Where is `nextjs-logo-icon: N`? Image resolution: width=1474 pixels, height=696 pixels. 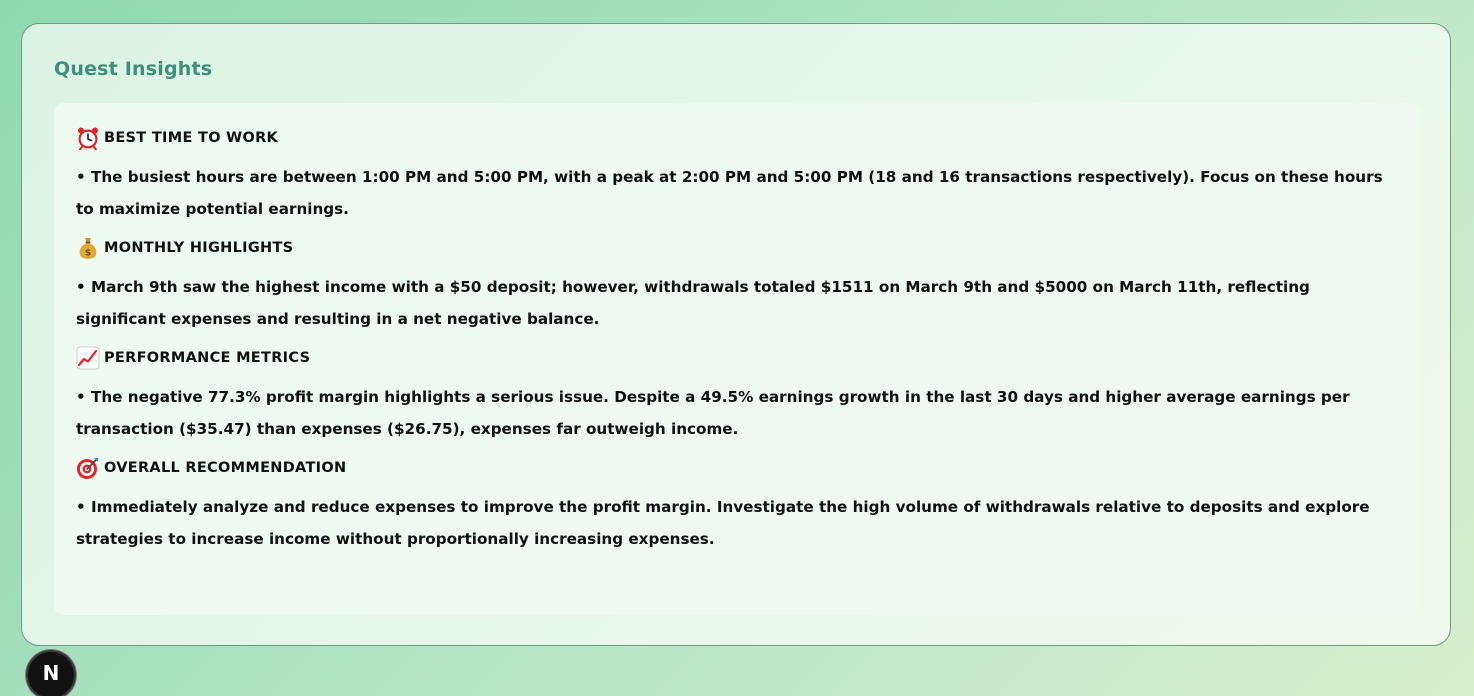
nextjs-logo-icon: N is located at coordinates (51, 673).